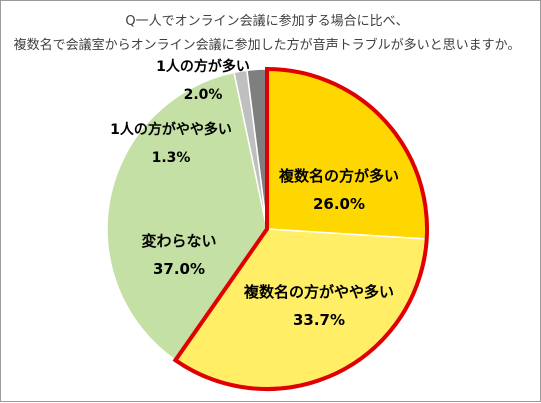 Image resolution: width=541 pixels, height=403 pixels. I want to click on slice-value-label-5: 2.0%, so click(203, 95).